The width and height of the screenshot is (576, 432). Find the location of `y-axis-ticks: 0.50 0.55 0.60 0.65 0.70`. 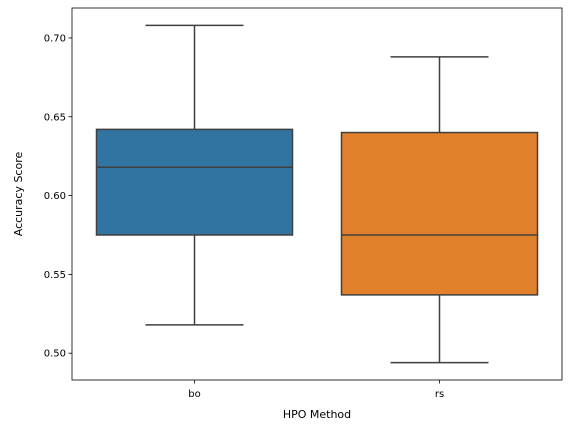

y-axis-ticks: 0.50 0.55 0.60 0.65 0.70 is located at coordinates (58, 196).